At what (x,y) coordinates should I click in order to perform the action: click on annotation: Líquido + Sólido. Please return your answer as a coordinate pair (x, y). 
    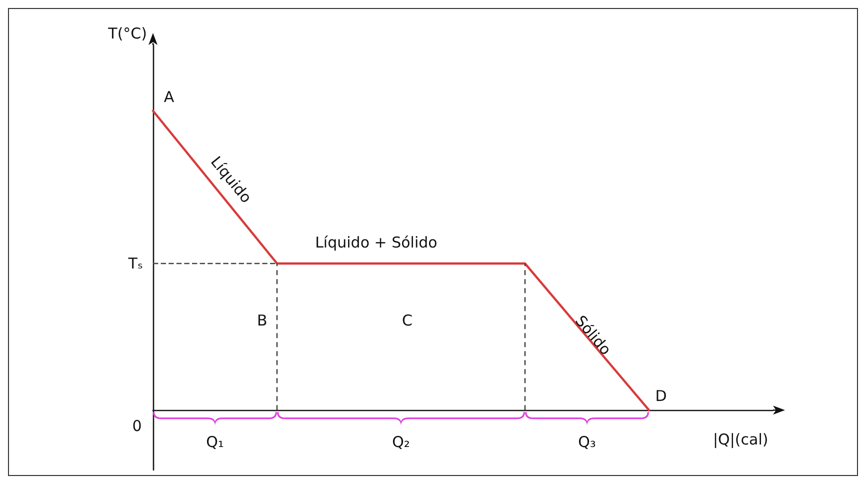
    Looking at the image, I should click on (376, 243).